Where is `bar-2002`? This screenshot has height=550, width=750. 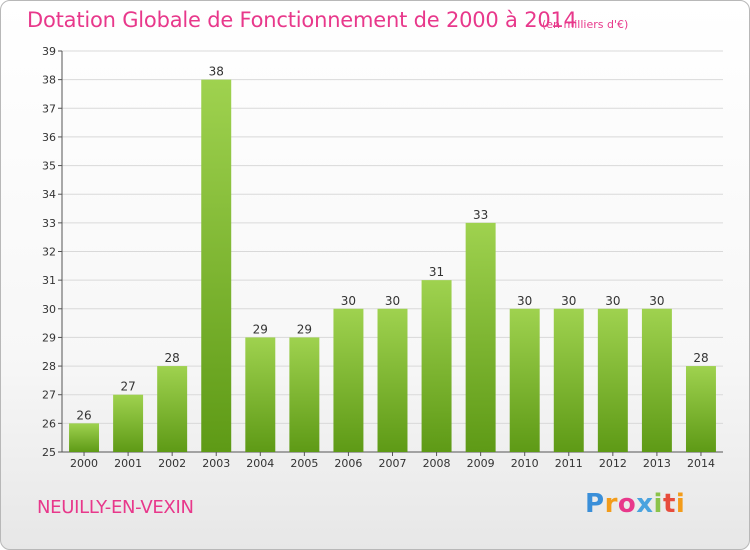
bar-2002 is located at coordinates (172, 409).